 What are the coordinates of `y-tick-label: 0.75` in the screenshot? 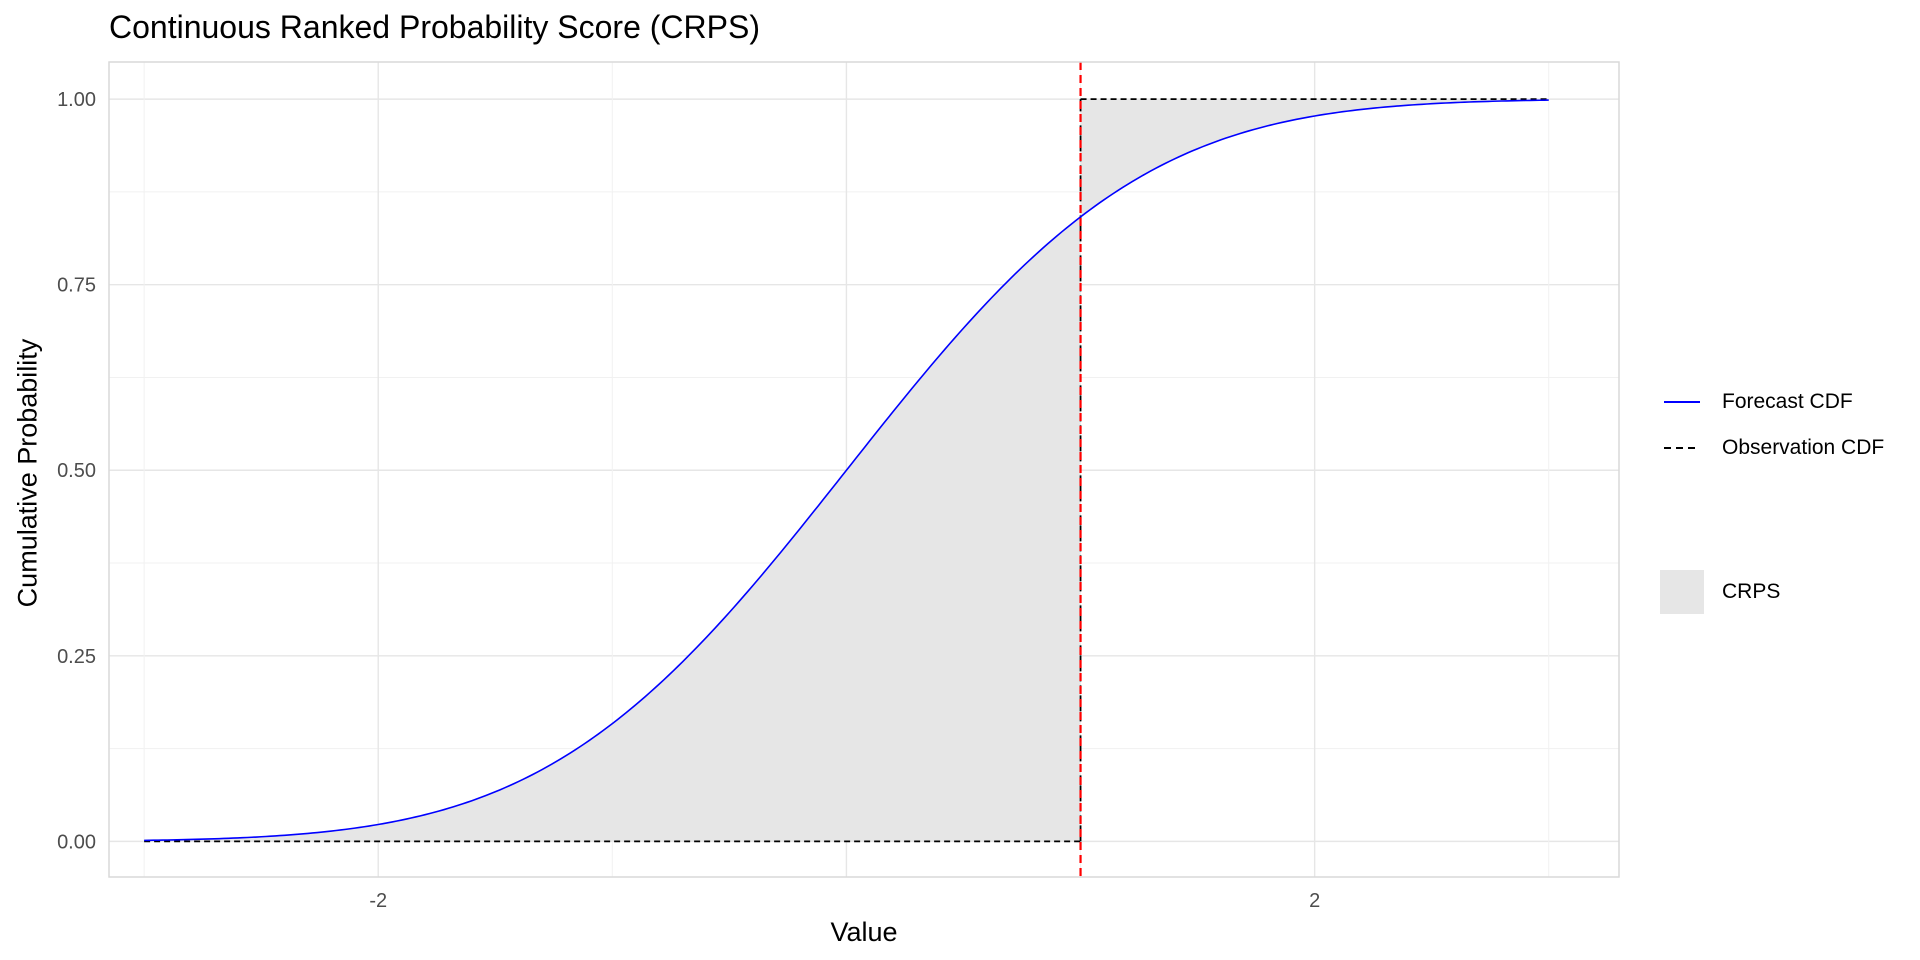 It's located at (76, 286).